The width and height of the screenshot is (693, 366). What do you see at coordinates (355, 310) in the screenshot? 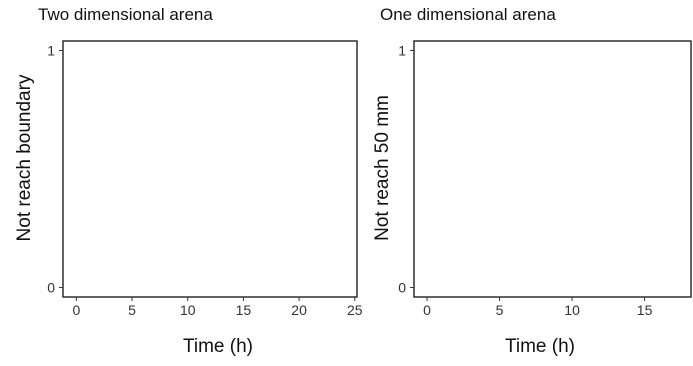
I see `x-tick-label: 25` at bounding box center [355, 310].